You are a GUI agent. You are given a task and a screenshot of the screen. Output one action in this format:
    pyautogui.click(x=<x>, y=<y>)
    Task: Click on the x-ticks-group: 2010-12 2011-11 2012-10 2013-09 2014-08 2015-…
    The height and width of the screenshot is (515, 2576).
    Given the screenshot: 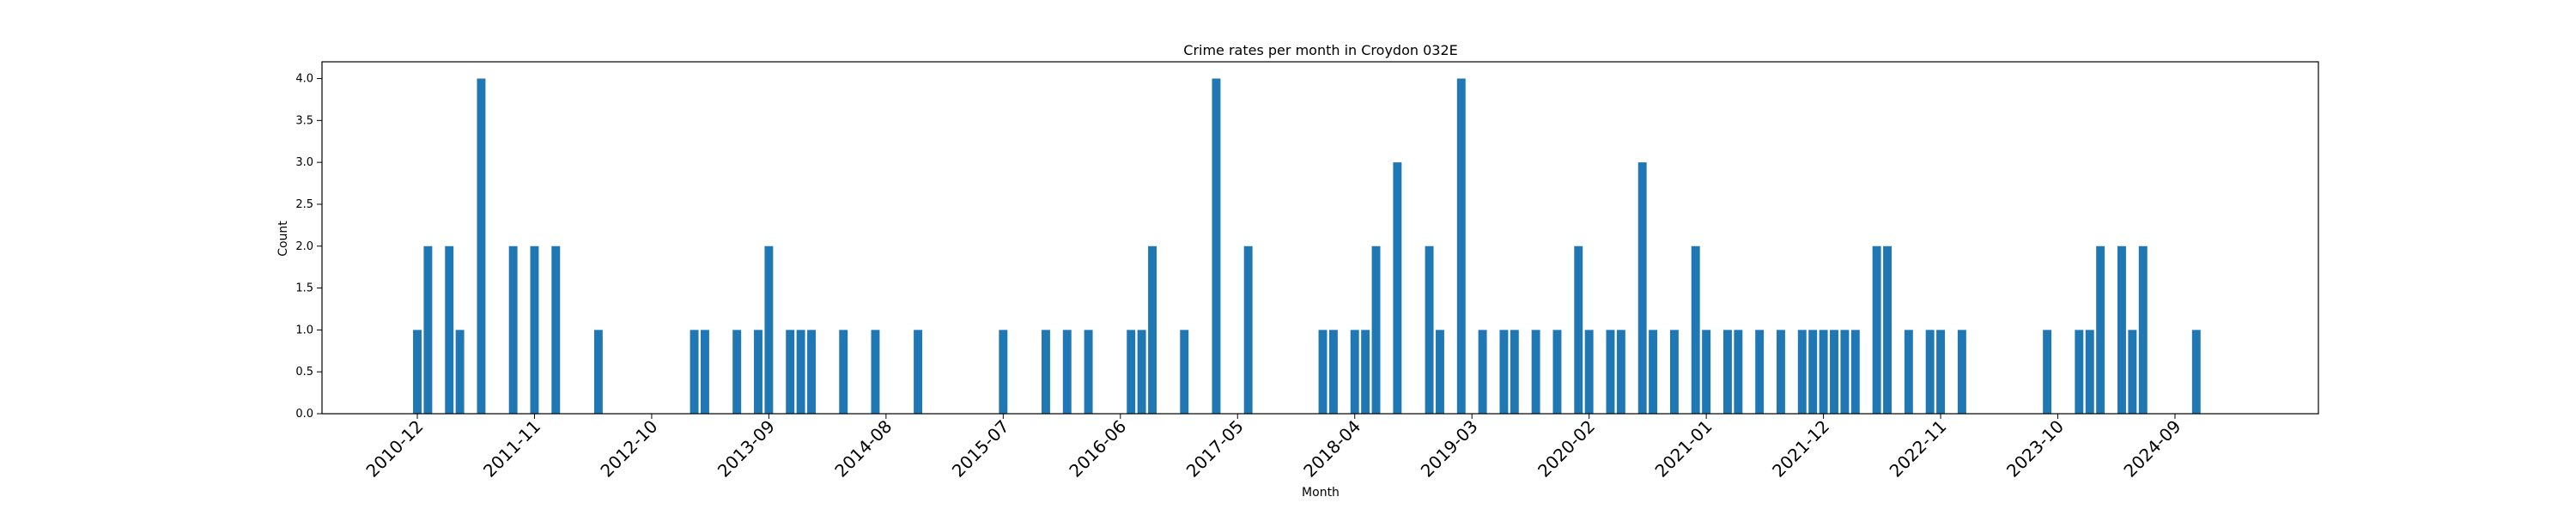 What is the action you would take?
    pyautogui.click(x=1273, y=448)
    